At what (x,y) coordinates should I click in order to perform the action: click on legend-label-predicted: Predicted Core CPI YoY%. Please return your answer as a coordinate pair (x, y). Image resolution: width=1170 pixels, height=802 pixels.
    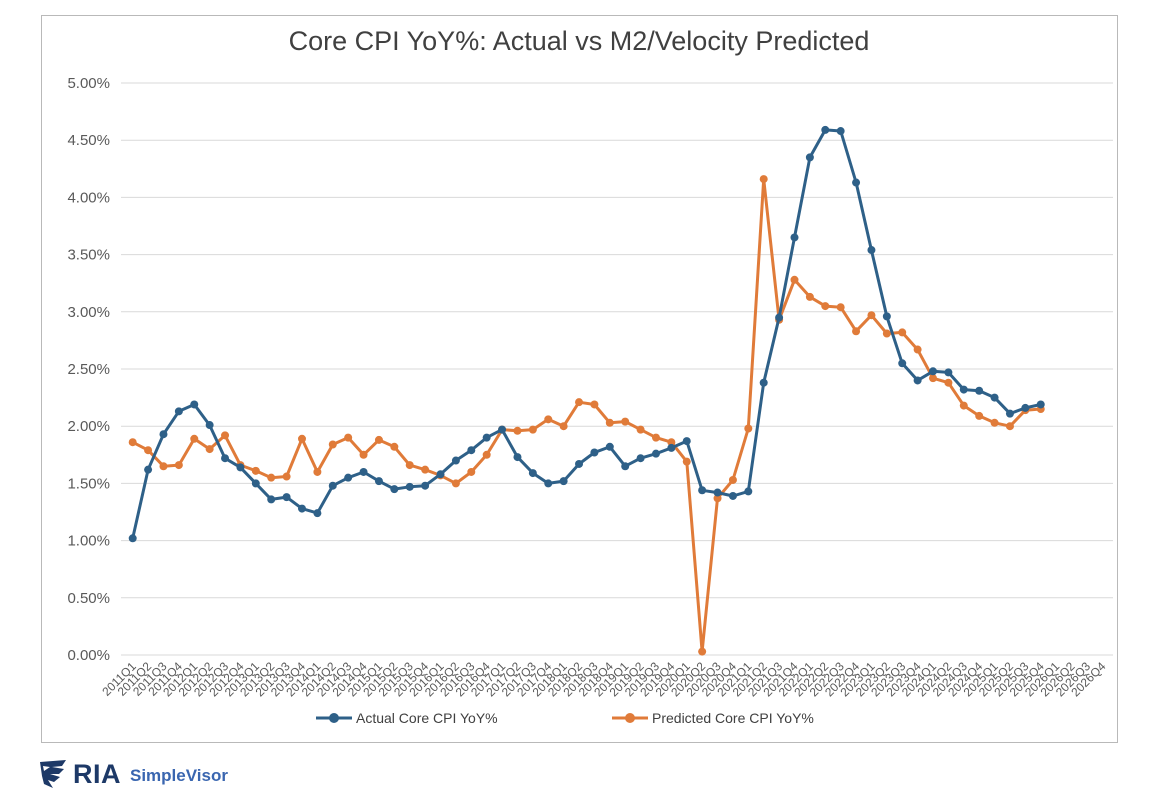
    Looking at the image, I should click on (733, 718).